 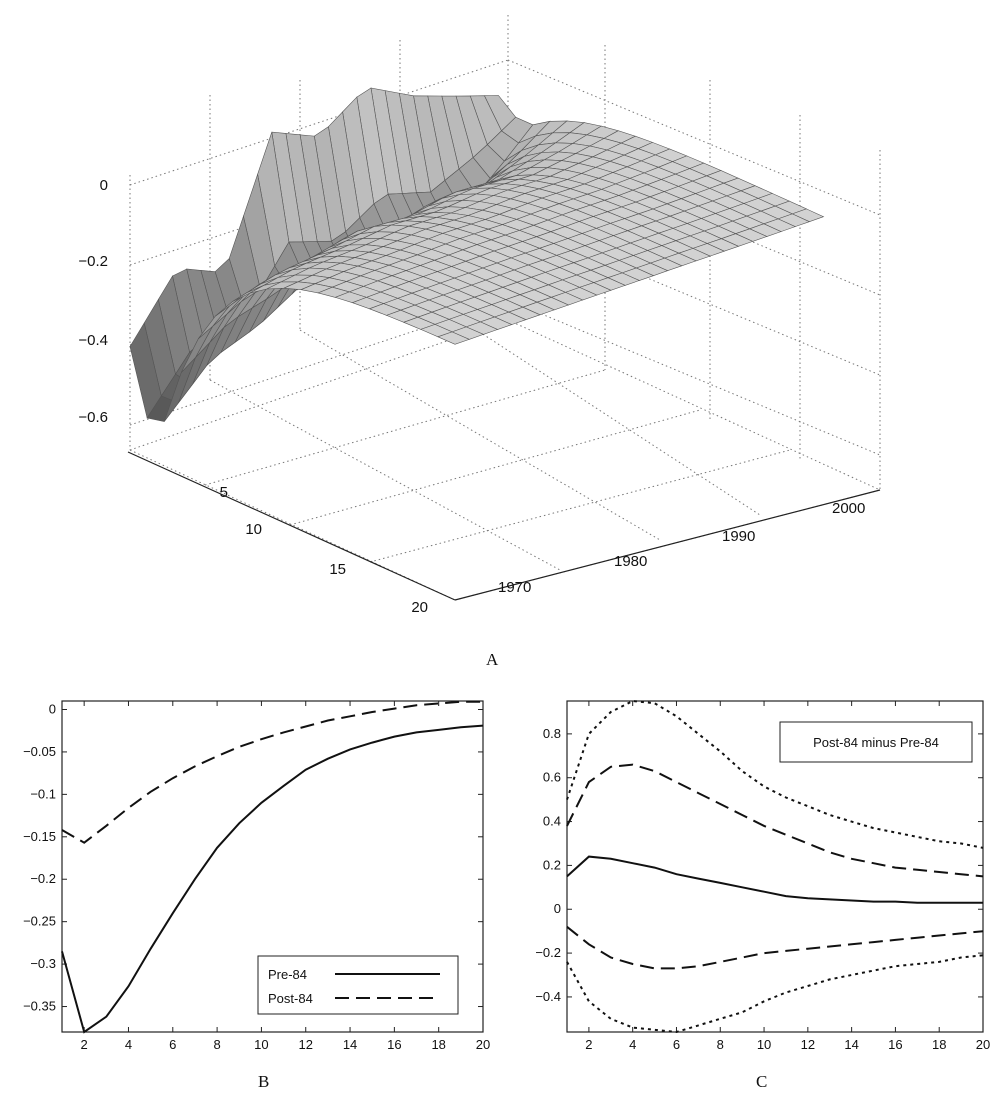 What do you see at coordinates (454, 338) in the screenshot?
I see `panel-a-surface-patch` at bounding box center [454, 338].